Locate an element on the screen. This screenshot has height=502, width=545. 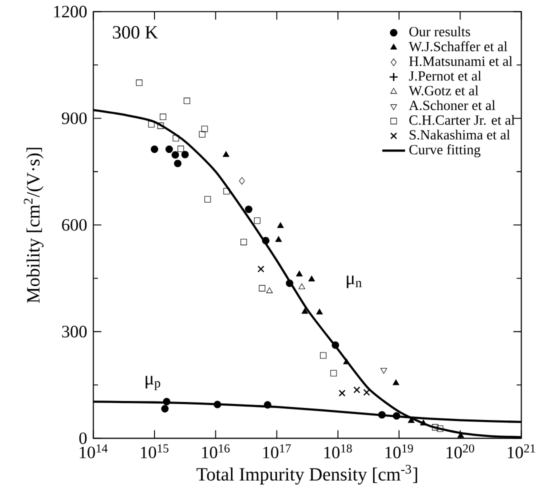
legend-label: Our results is located at coordinates (439, 31).